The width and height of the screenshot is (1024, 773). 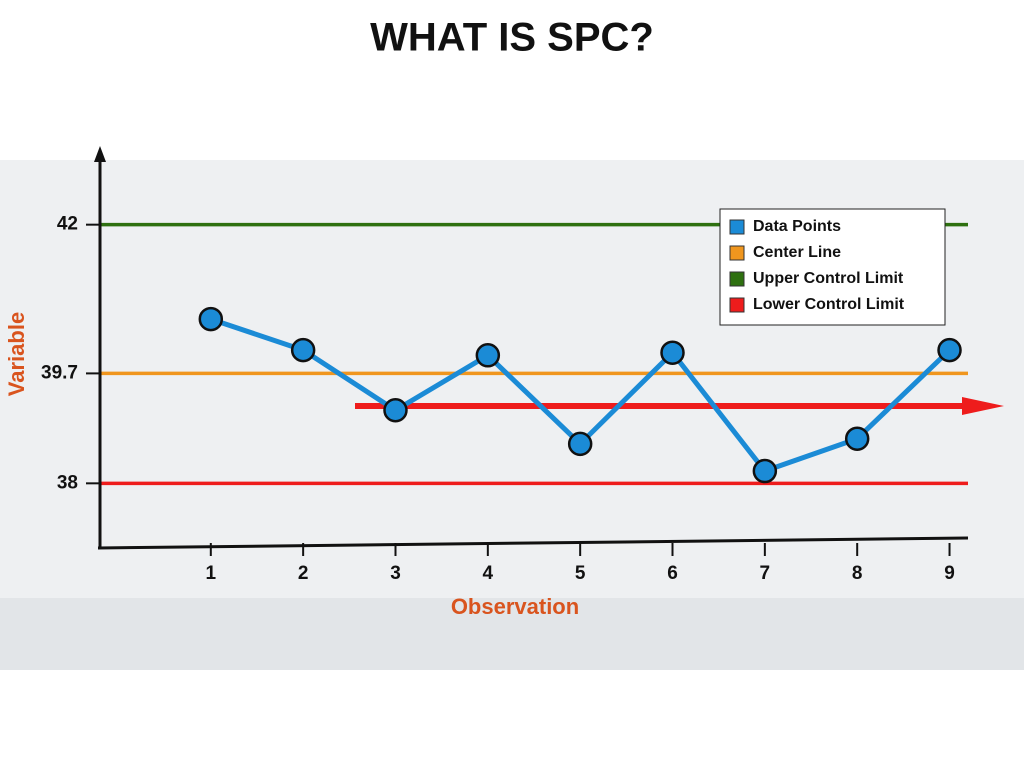 I want to click on y-axis-label: Variable, so click(x=16, y=354).